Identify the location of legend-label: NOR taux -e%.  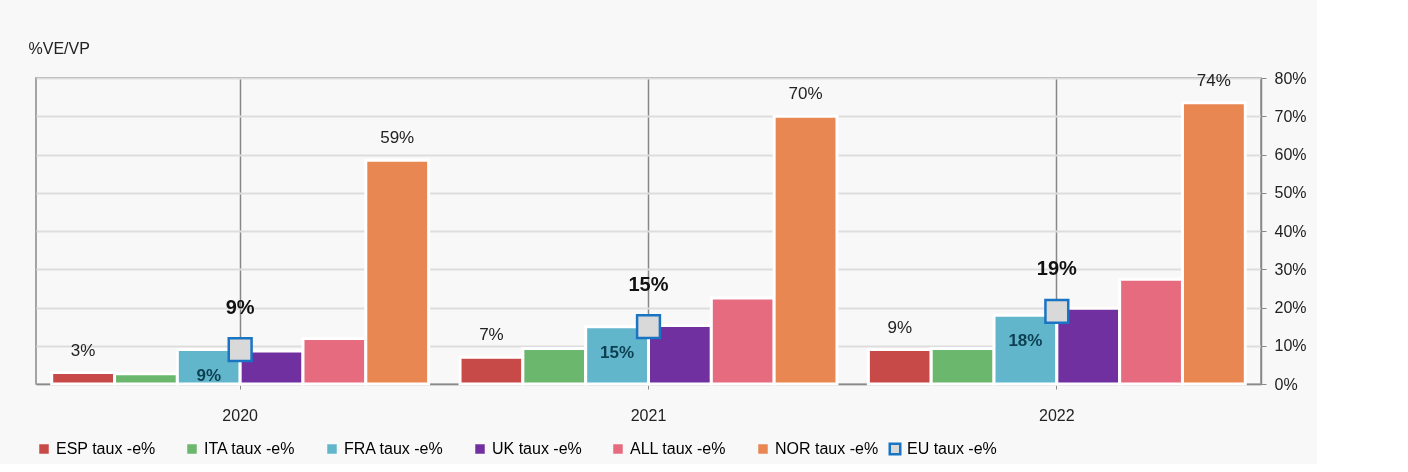
(827, 448).